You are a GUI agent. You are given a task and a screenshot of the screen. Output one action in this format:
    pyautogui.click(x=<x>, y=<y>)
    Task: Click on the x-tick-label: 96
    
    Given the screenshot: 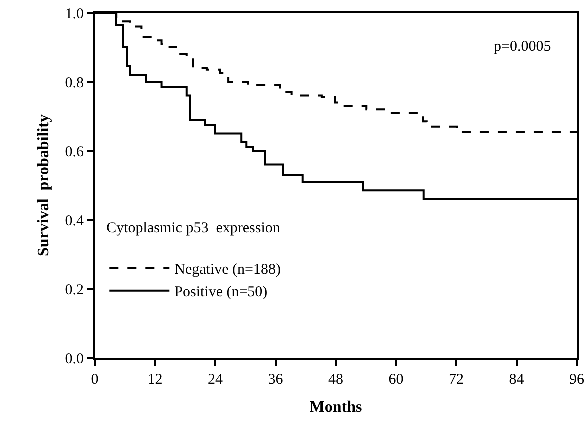 What is the action you would take?
    pyautogui.click(x=577, y=380)
    